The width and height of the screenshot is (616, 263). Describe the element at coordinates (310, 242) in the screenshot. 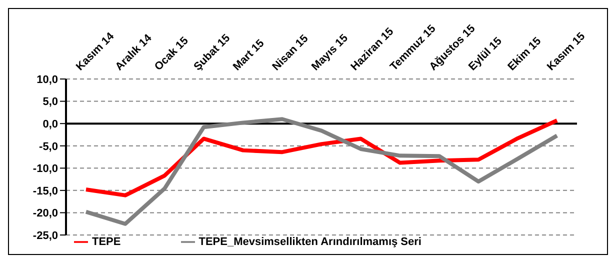

I see `legend-label: TEPE_Mevsimsellikten Arındırılmamış Seri` at that location.